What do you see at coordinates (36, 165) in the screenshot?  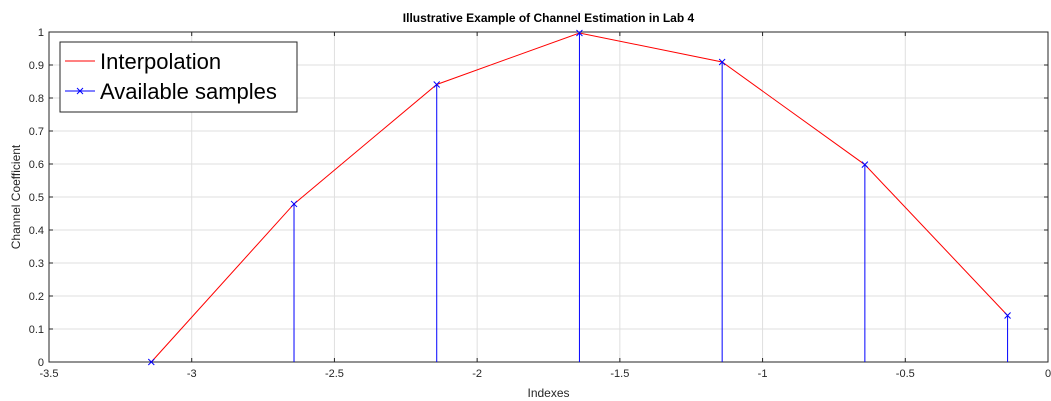 I see `y-tick-label: 0.6` at bounding box center [36, 165].